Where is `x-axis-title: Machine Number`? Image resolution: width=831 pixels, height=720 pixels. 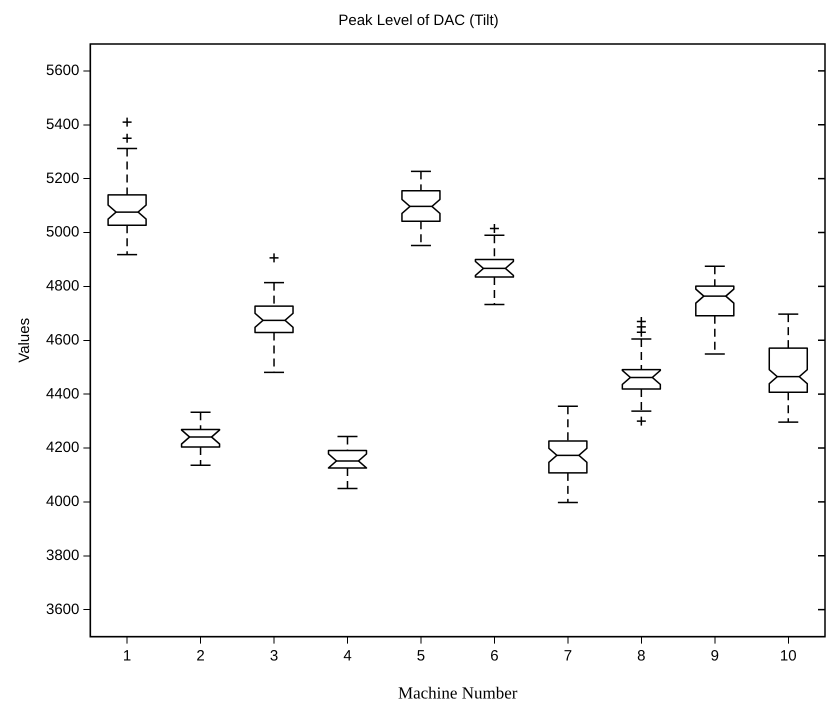 x-axis-title: Machine Number is located at coordinates (458, 692).